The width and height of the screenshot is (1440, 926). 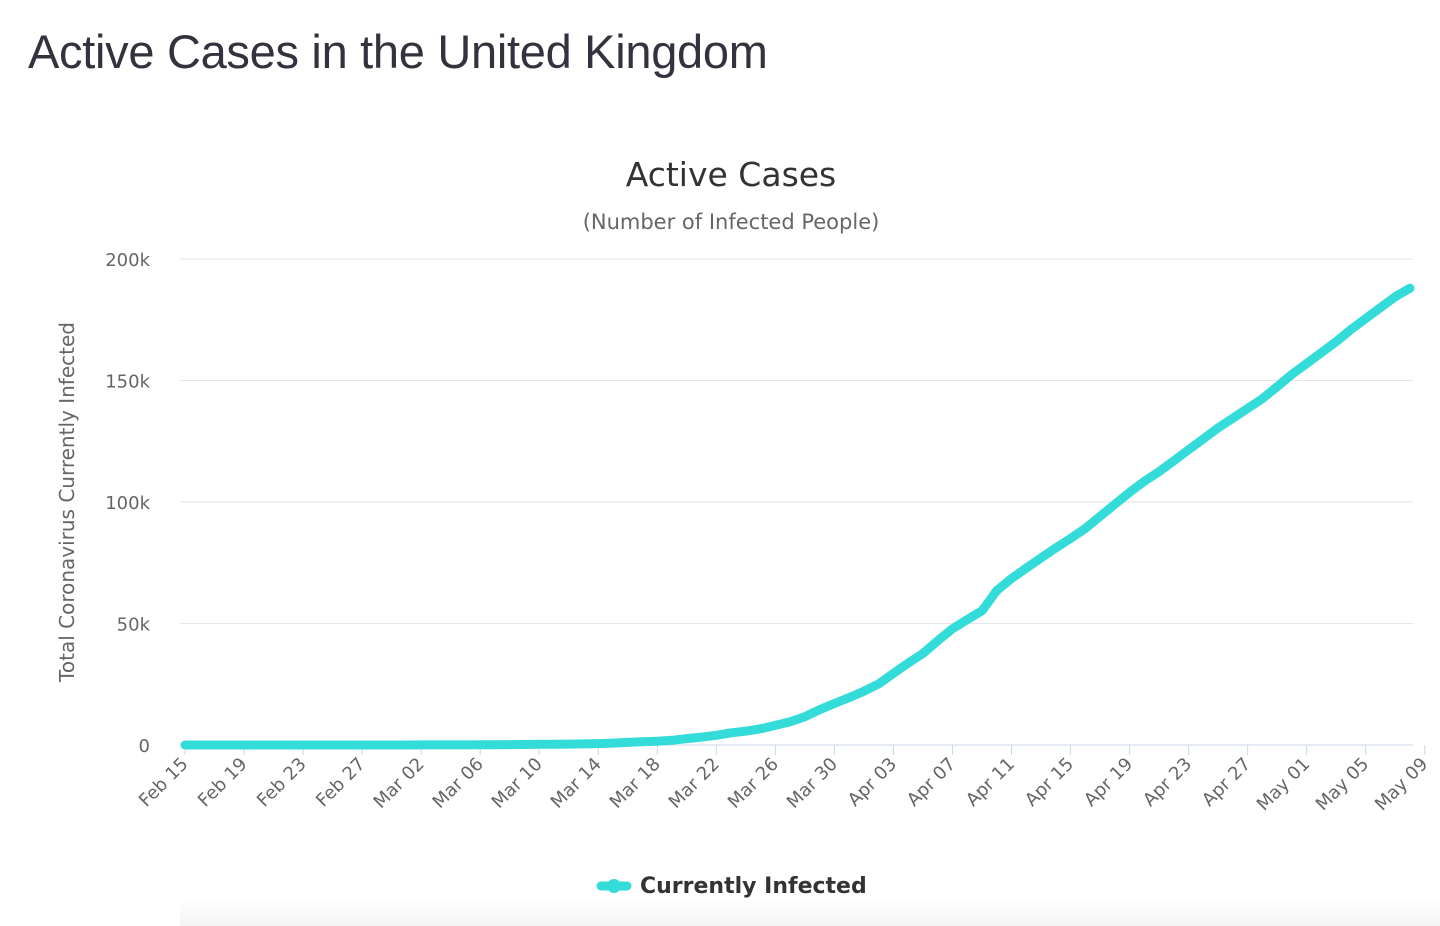 What do you see at coordinates (223, 783) in the screenshot?
I see `x-tick-label: Feb 19` at bounding box center [223, 783].